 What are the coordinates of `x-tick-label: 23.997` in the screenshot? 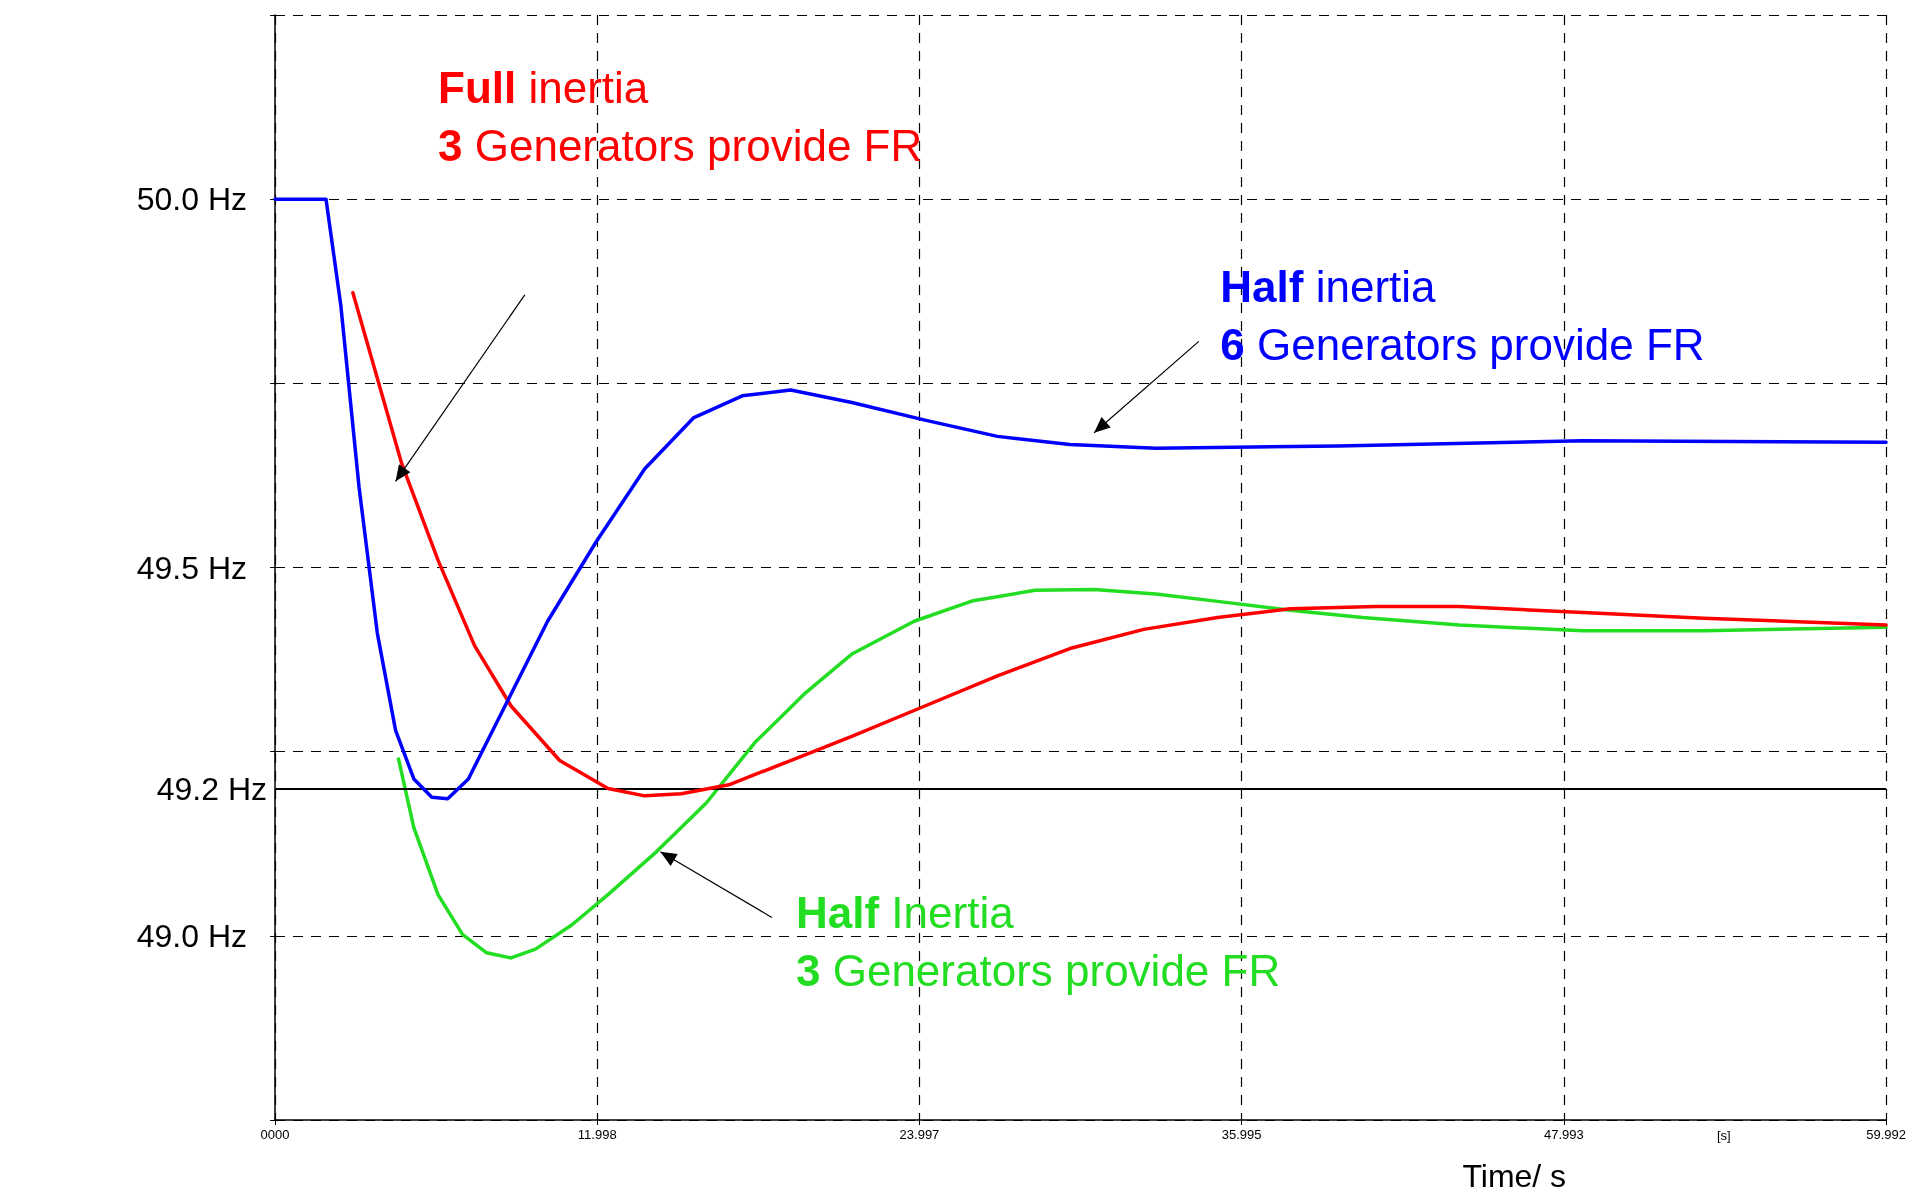 It's located at (919, 1134).